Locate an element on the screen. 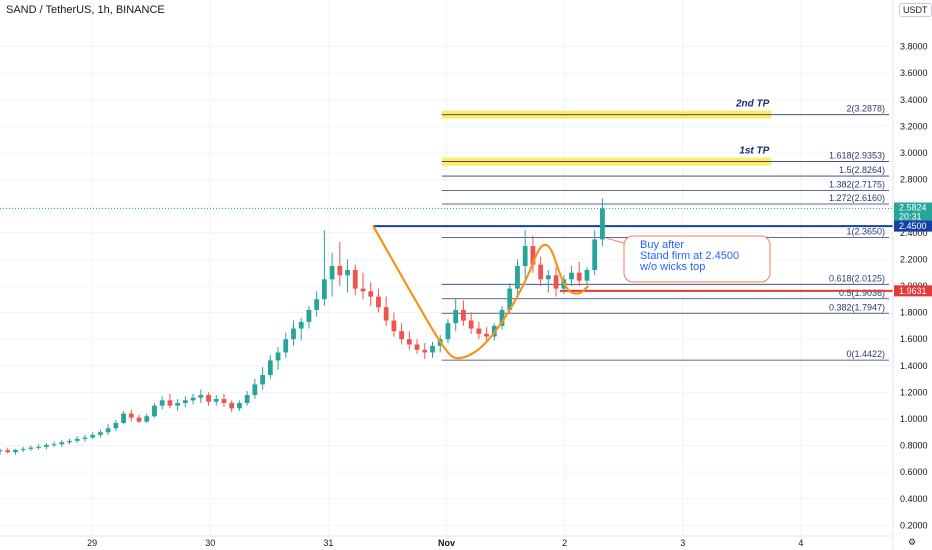  x-tick-label: 2 is located at coordinates (564, 543).